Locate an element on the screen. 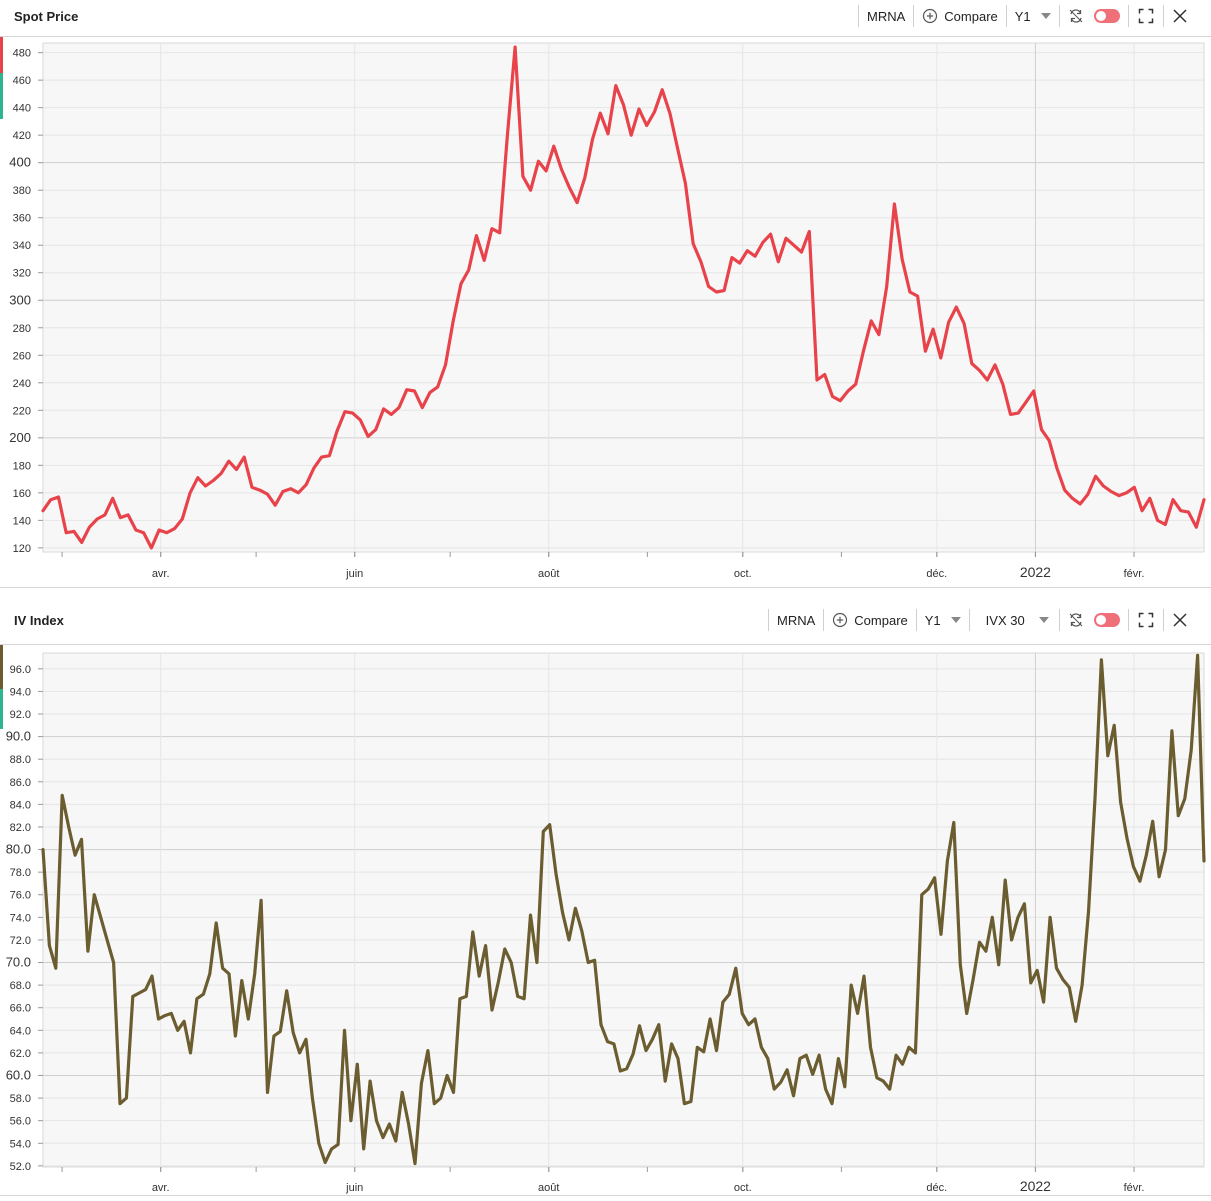 The height and width of the screenshot is (1201, 1211). panel-header: Spot Price MRNA Compare Y1 is located at coordinates (605, 16).